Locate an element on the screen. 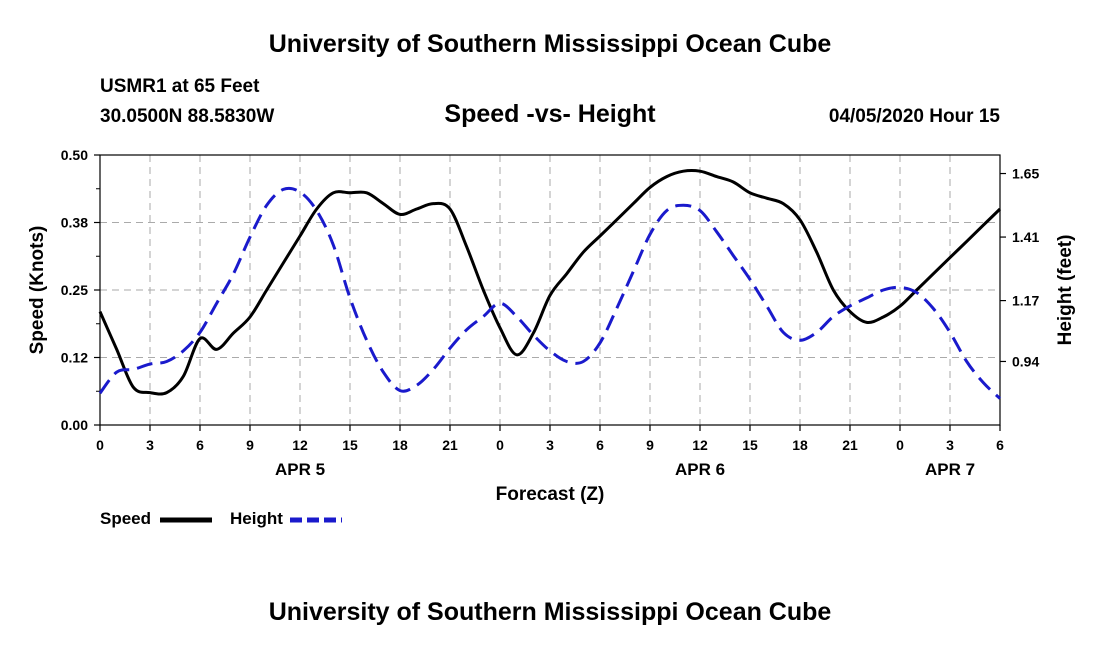 This screenshot has width=1100, height=650. y-left-tick-label: 0.38 is located at coordinates (74, 223).